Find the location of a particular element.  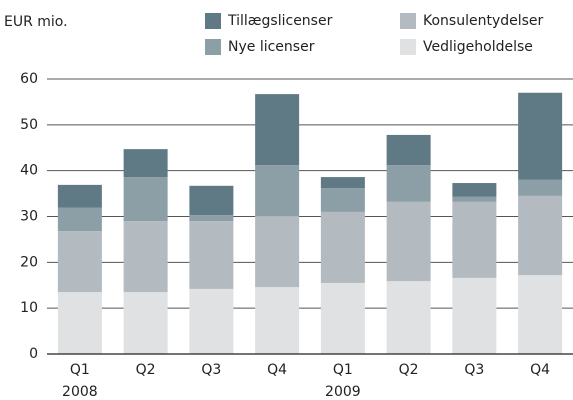

y-tick-label: 20 is located at coordinates (29, 262).